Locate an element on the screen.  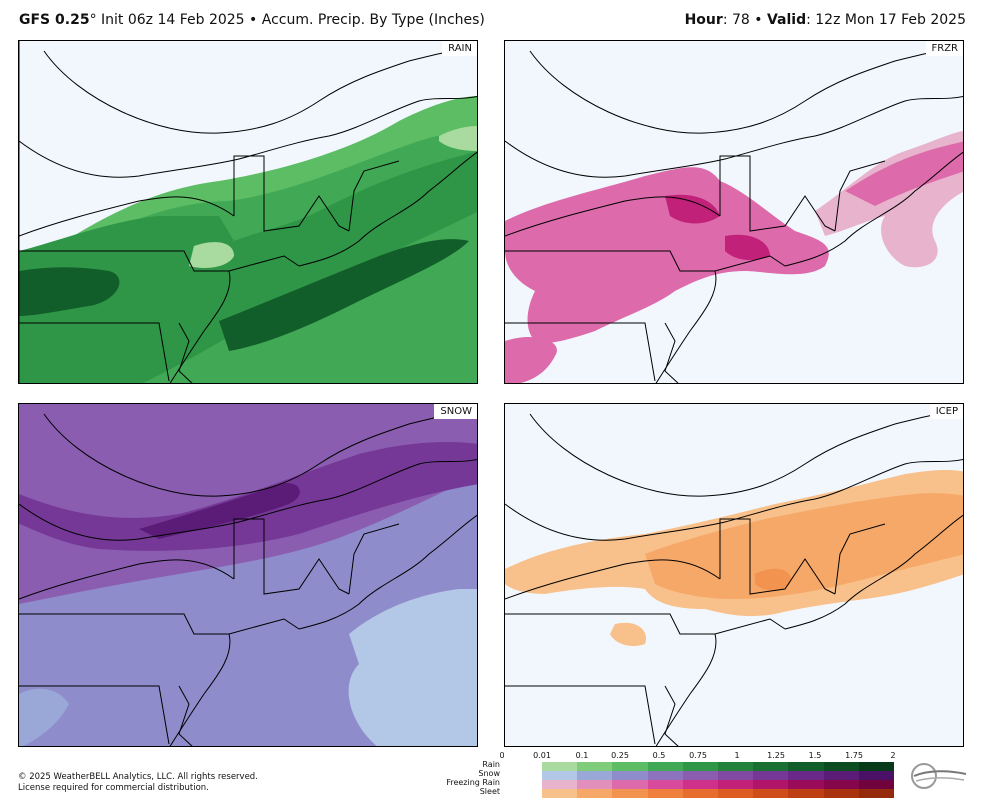
legend-row-label: Rain is located at coordinates (491, 764).